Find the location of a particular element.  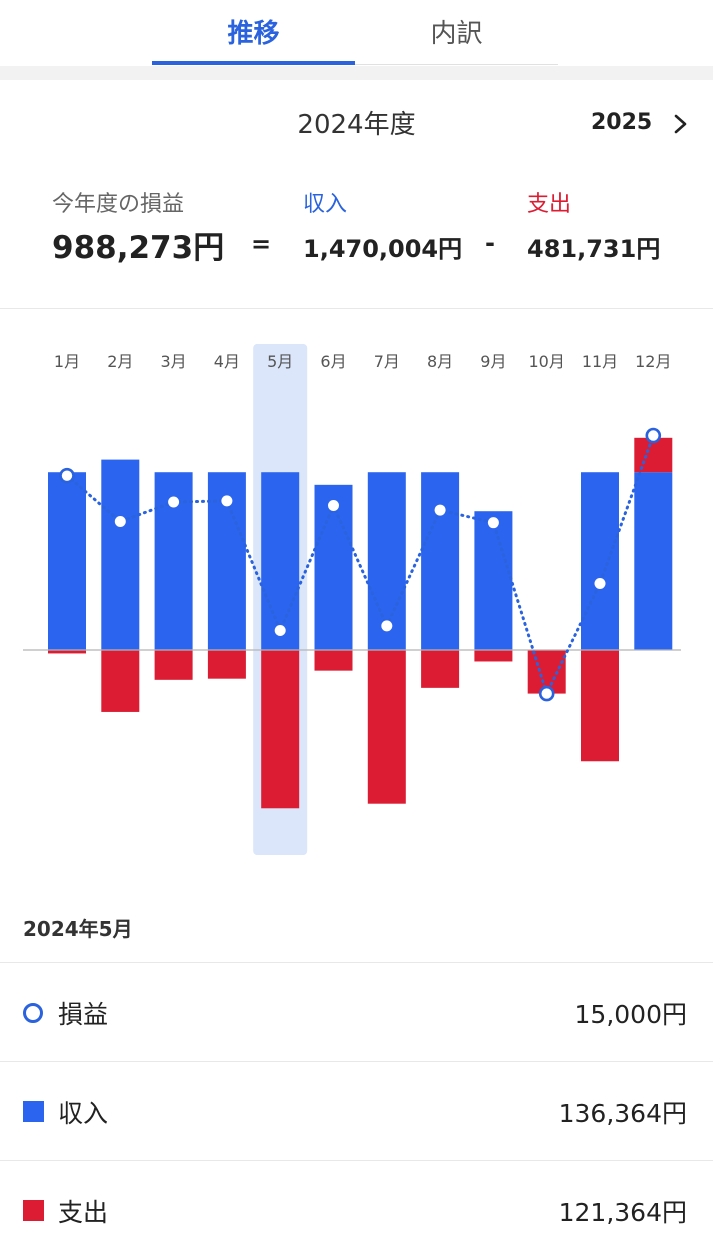

expense-label: 支出 is located at coordinates (549, 204).